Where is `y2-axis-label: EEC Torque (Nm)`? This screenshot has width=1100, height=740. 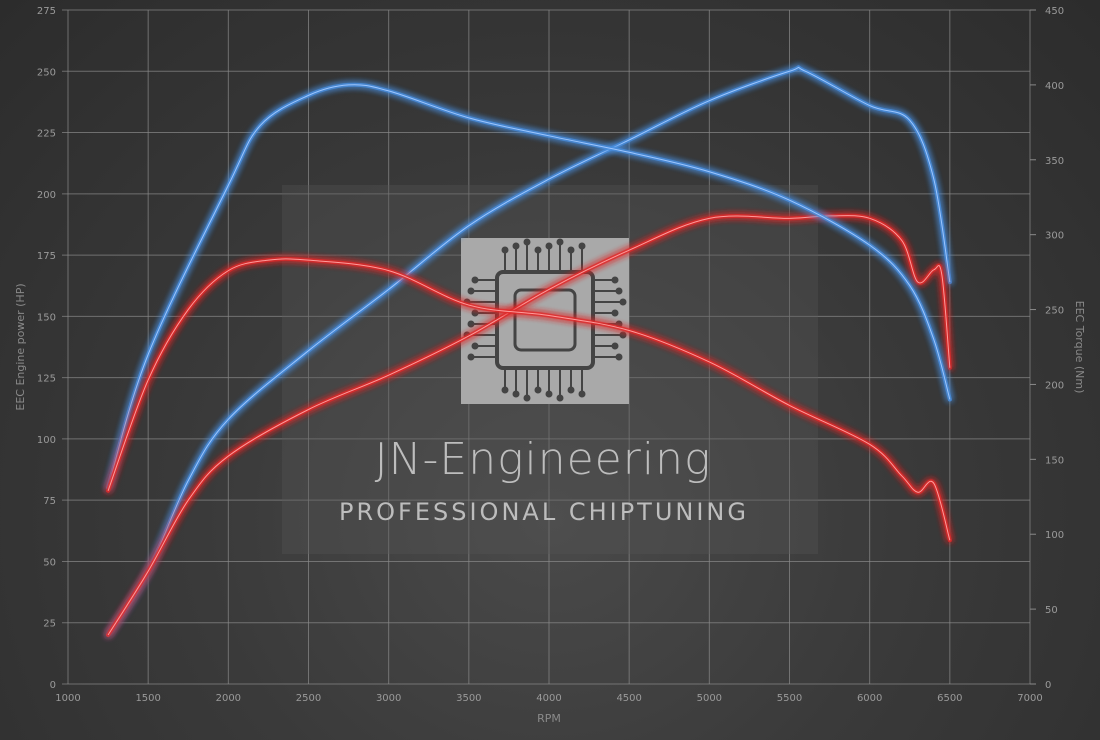
y2-axis-label: EEC Torque (Nm) is located at coordinates (1079, 347).